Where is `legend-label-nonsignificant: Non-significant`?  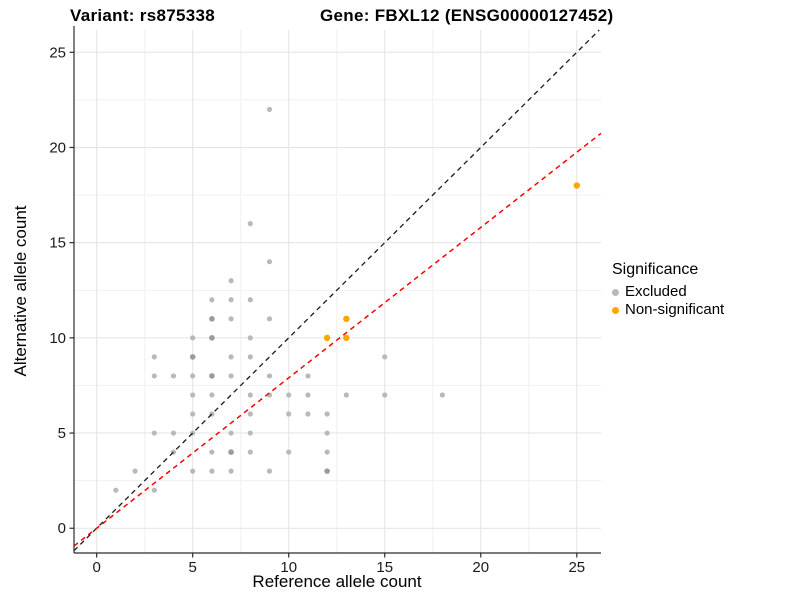 legend-label-nonsignificant: Non-significant is located at coordinates (675, 309).